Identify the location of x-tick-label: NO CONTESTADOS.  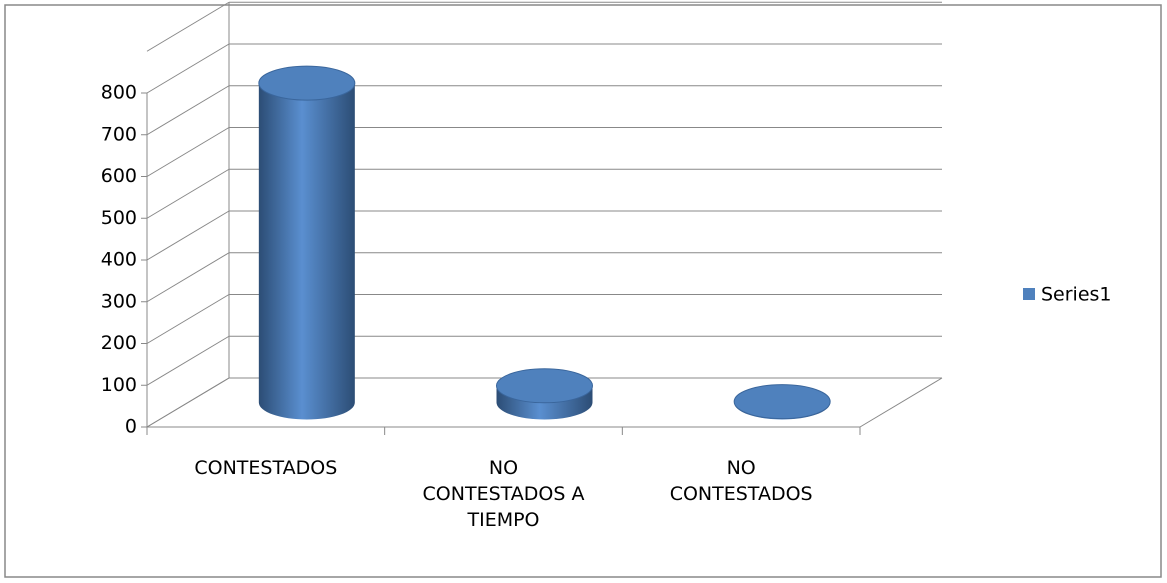
(741, 481).